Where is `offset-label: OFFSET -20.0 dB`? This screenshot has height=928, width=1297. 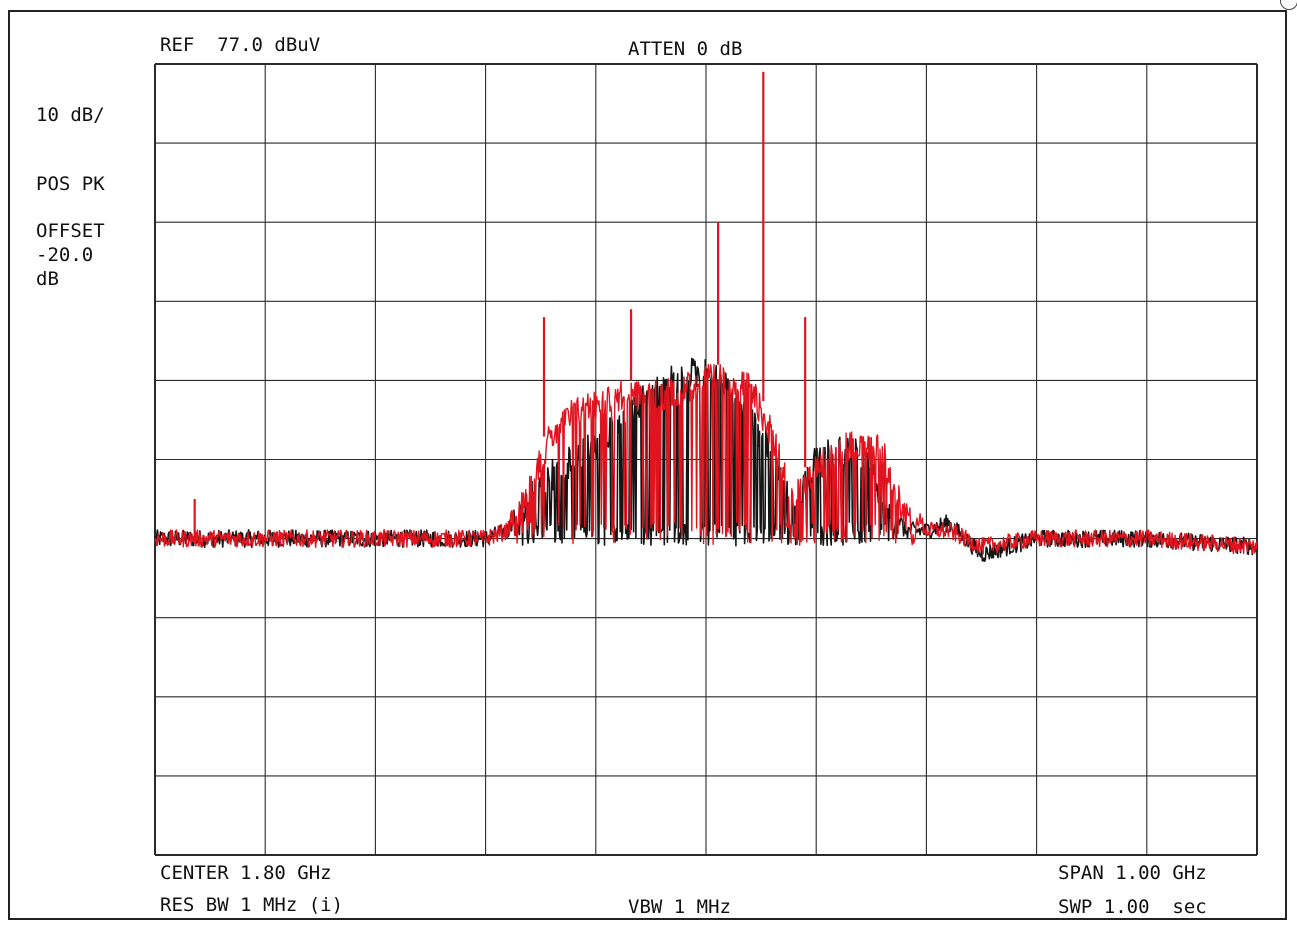 offset-label: OFFSET -20.0 dB is located at coordinates (70, 255).